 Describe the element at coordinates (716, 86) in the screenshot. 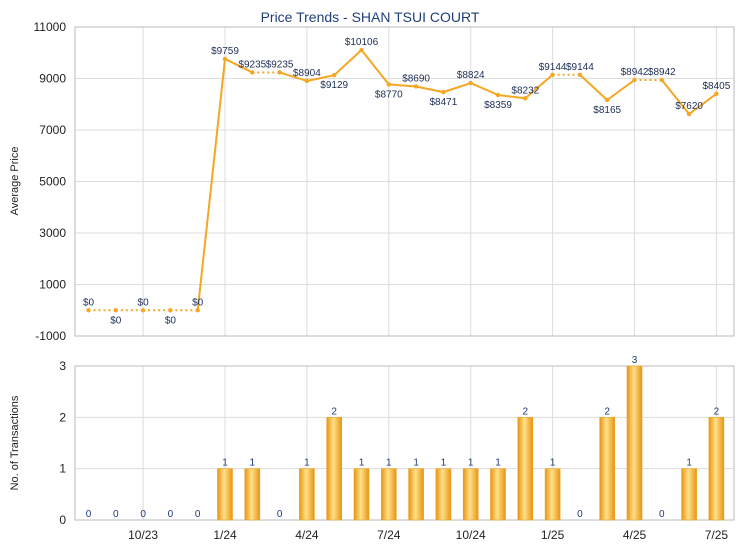

I see `price-data-label: $8405` at that location.